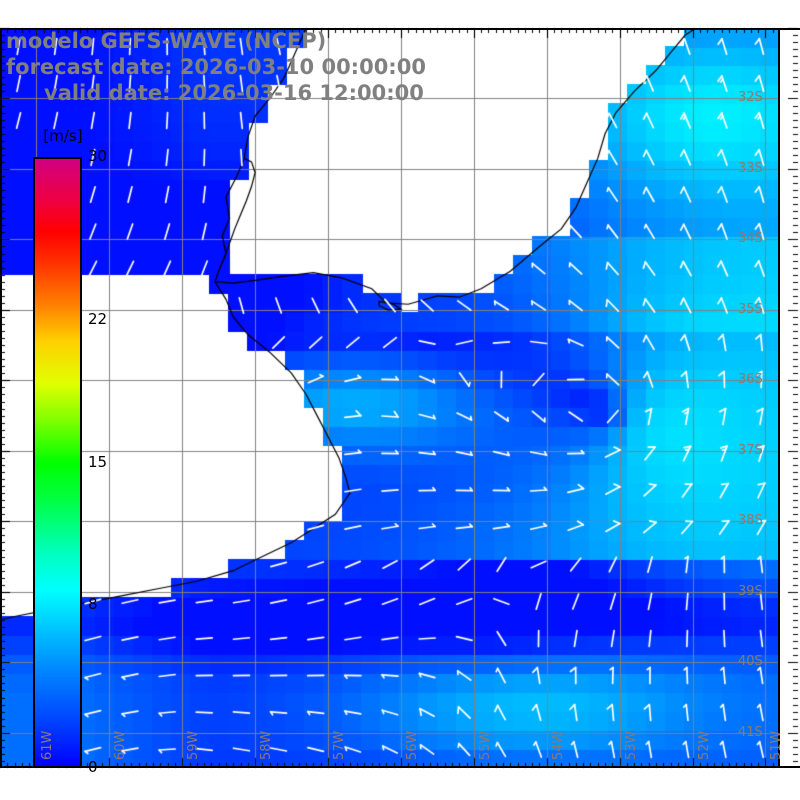 This screenshot has height=800, width=800. What do you see at coordinates (558, 745) in the screenshot?
I see `lon-label-54W: 54W` at bounding box center [558, 745].